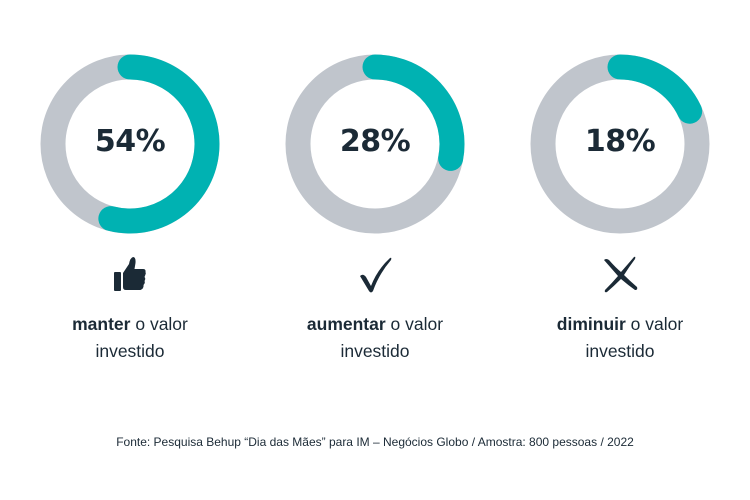 This screenshot has height=500, width=750. Describe the element at coordinates (621, 274) in the screenshot. I see `x-mark-icon` at that location.